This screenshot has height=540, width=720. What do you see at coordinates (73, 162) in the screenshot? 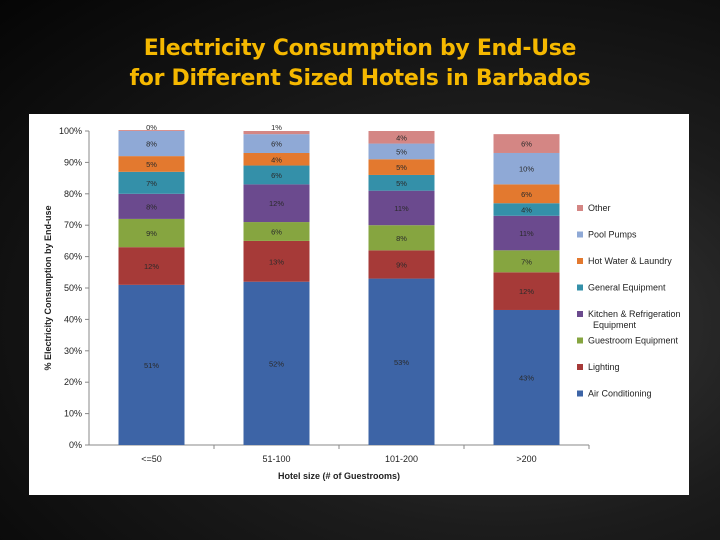
I see `y-tick-label: 90%` at bounding box center [73, 162].